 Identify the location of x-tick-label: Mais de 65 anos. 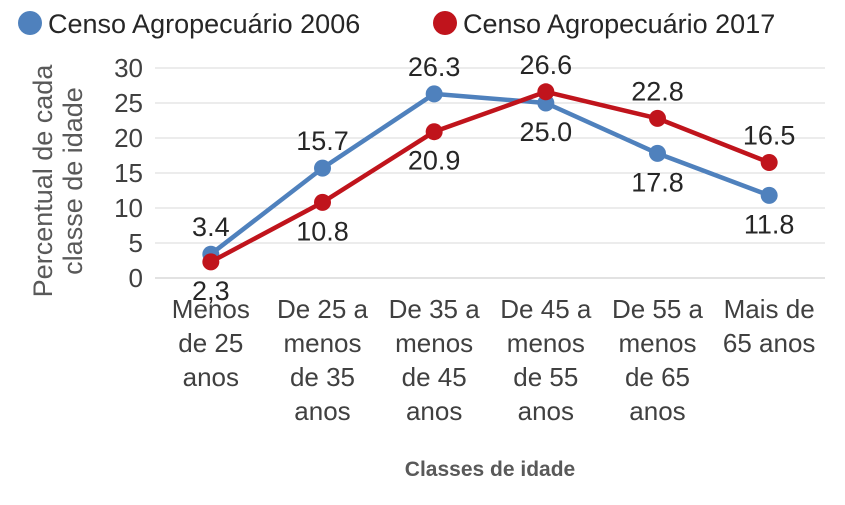
(769, 326).